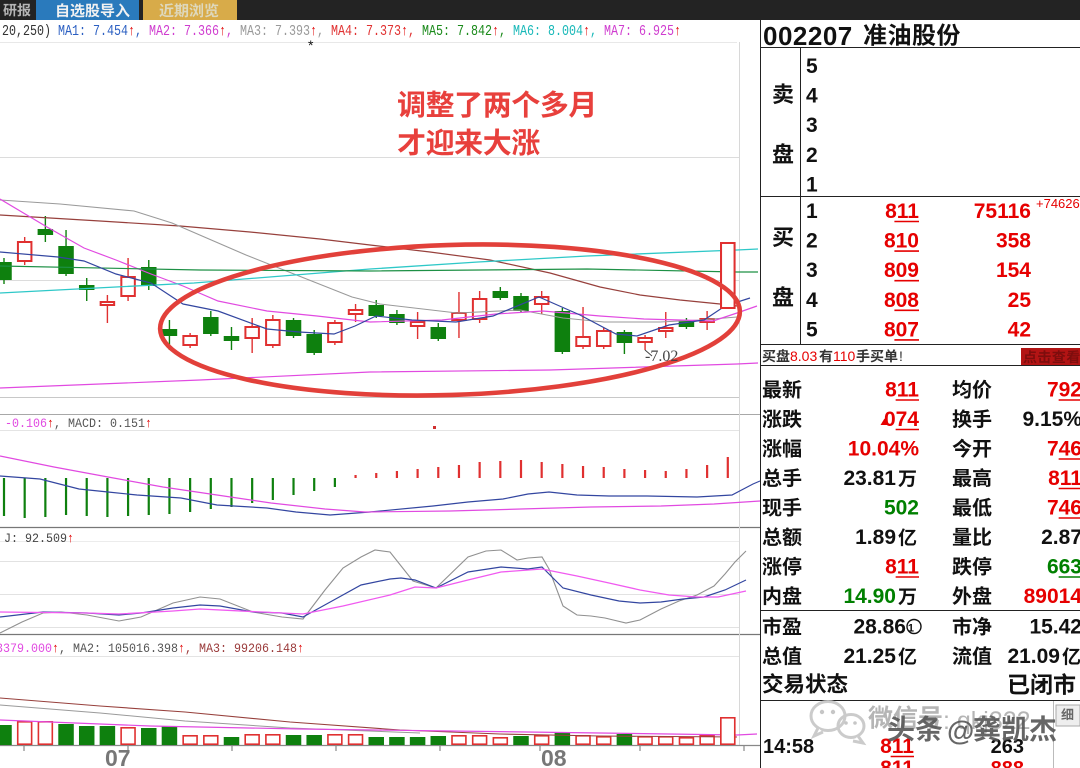 This screenshot has height=768, width=1080. What do you see at coordinates (554, 756) in the screenshot?
I see `svg-text: 08` at bounding box center [554, 756].